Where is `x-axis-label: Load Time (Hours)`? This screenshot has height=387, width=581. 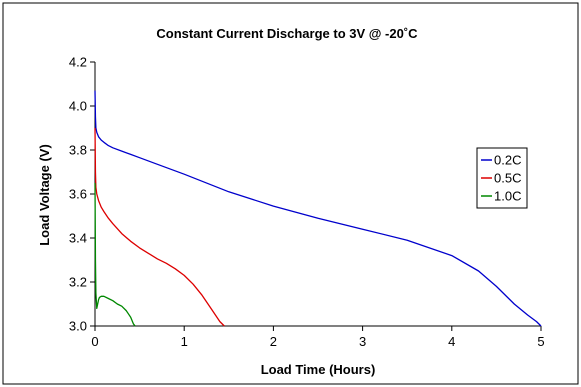 x-axis-label: Load Time (Hours) is located at coordinates (318, 369).